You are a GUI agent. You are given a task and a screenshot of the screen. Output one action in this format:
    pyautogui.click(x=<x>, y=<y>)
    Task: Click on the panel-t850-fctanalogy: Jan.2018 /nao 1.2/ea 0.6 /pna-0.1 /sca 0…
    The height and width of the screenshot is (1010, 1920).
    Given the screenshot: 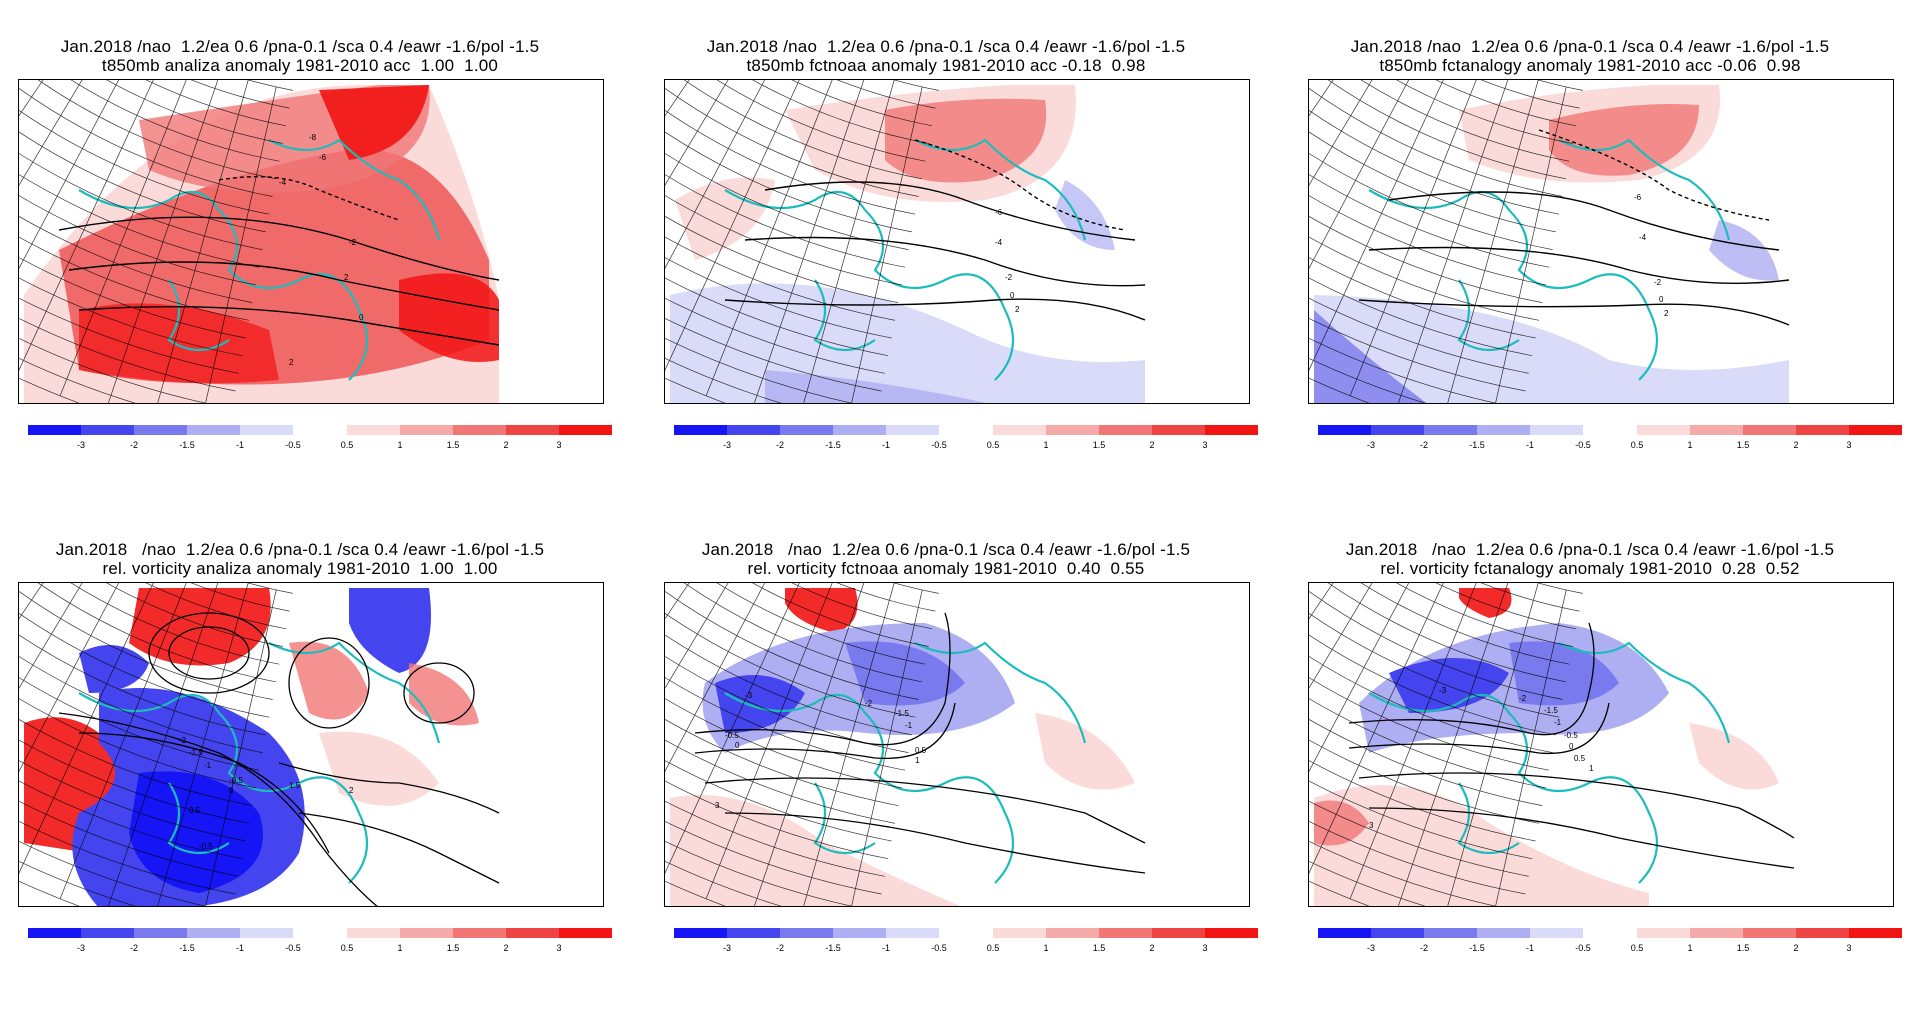 What is the action you would take?
    pyautogui.click(x=1596, y=272)
    